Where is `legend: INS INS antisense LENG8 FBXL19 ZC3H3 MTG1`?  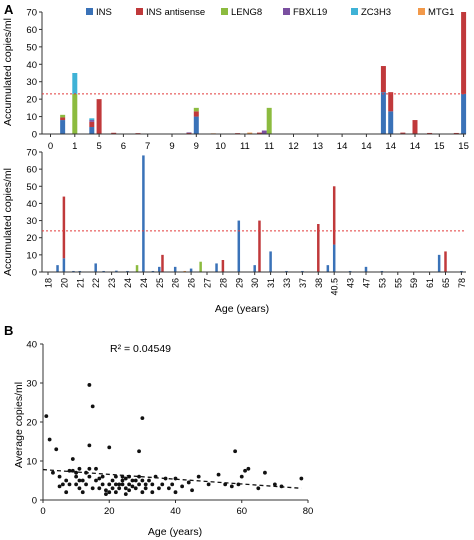 legend: INS INS antisense LENG8 FBXL19 ZC3H3 MTG1 is located at coordinates (270, 12).